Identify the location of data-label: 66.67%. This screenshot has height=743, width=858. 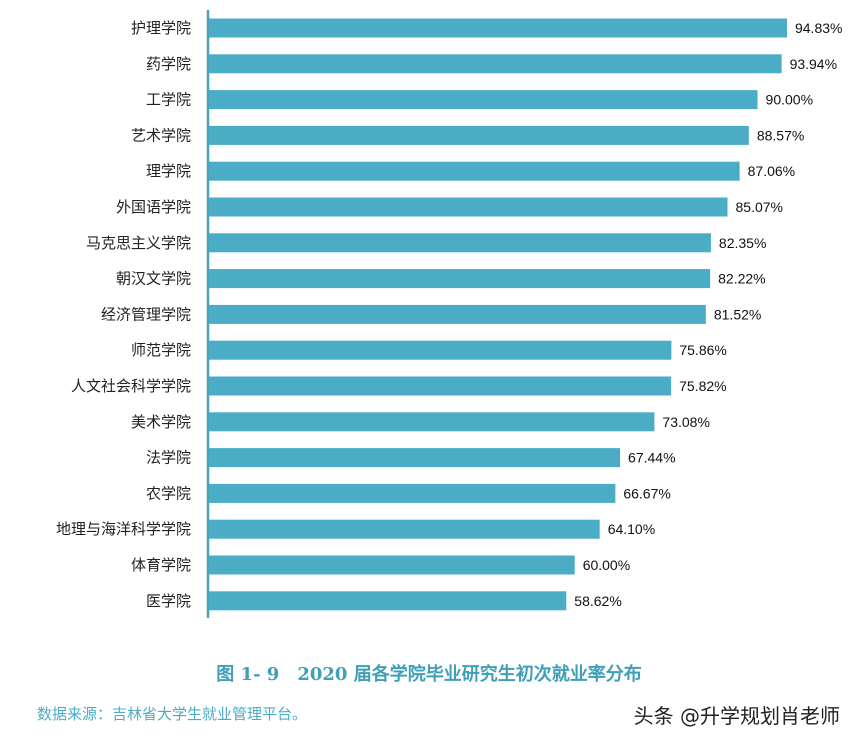
(646, 493).